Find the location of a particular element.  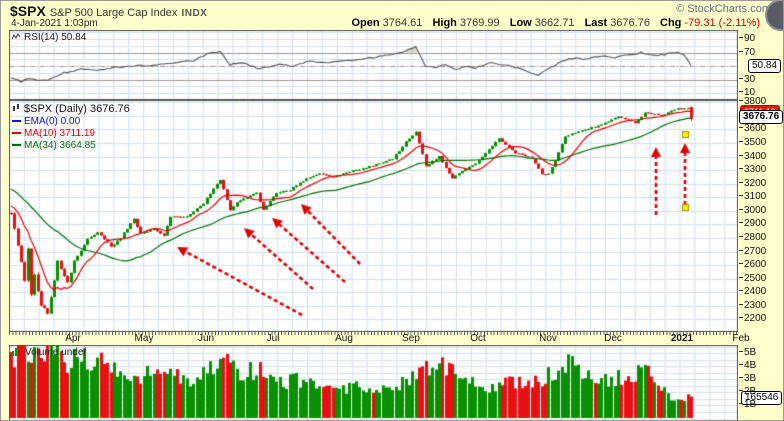

volume-bars-icon is located at coordinates (17, 353).